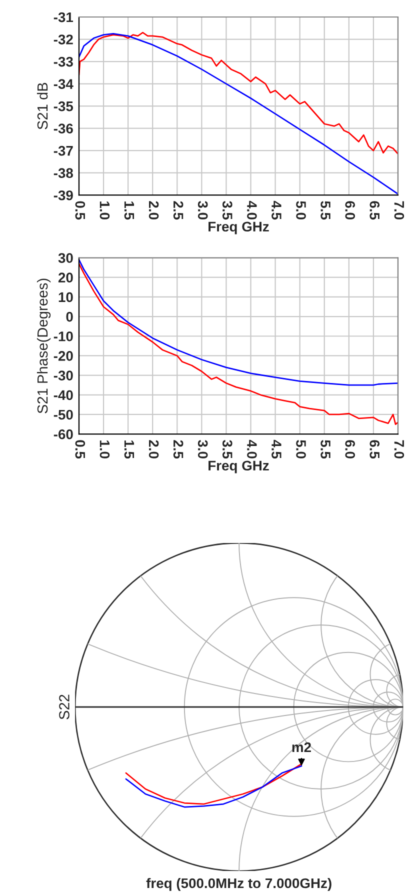 This screenshot has width=417, height=895. What do you see at coordinates (42, 106) in the screenshot?
I see `y-axis-title: S21 dB` at bounding box center [42, 106].